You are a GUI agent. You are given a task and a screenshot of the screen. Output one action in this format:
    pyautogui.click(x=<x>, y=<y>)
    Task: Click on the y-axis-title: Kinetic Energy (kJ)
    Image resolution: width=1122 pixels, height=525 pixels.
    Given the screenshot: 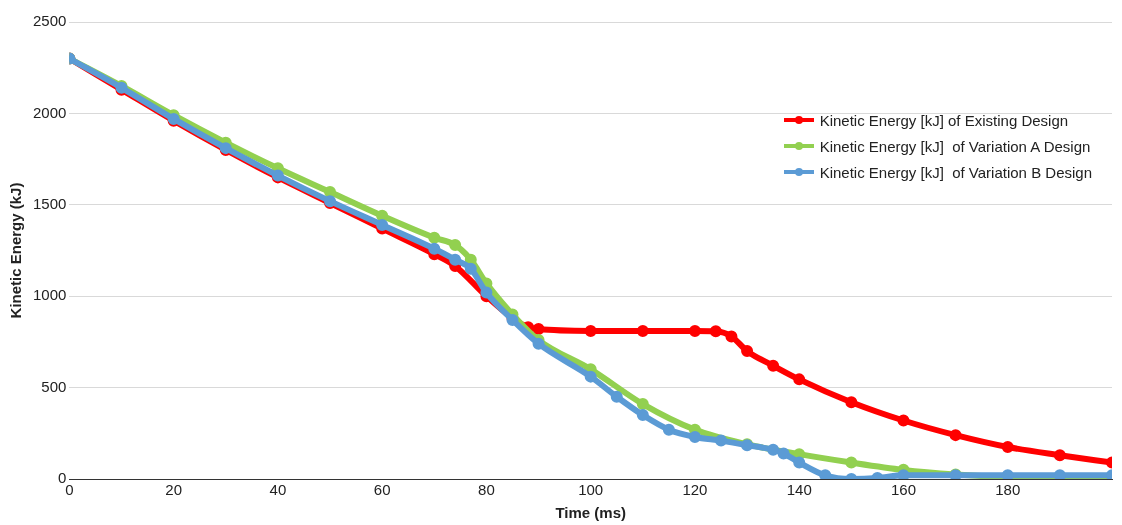 What is the action you would take?
    pyautogui.click(x=16, y=250)
    